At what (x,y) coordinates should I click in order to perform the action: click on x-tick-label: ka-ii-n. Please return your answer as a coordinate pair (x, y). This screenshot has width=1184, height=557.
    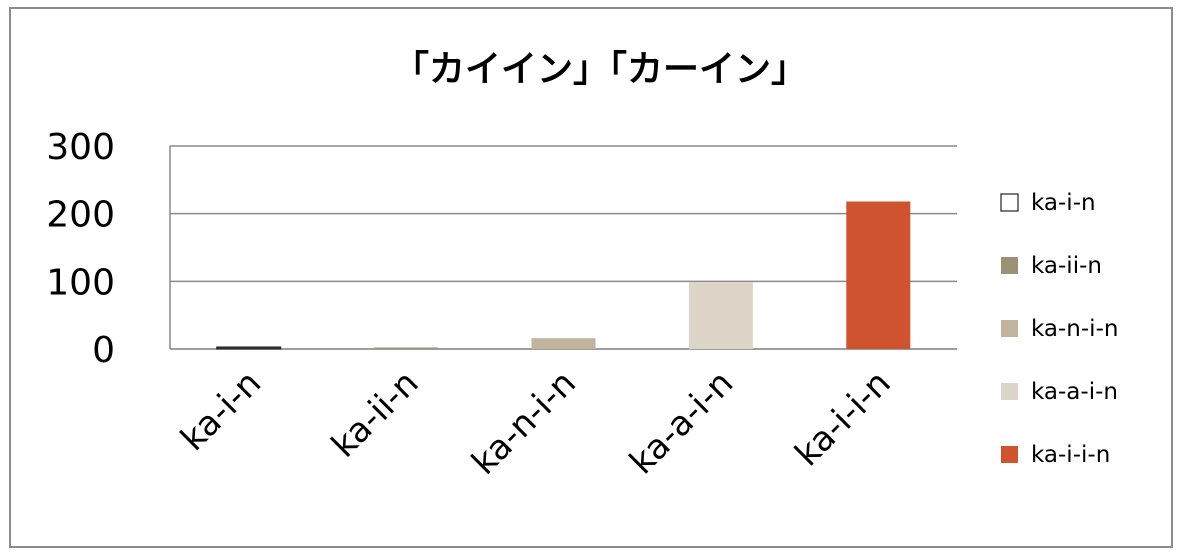
    Looking at the image, I should click on (375, 414).